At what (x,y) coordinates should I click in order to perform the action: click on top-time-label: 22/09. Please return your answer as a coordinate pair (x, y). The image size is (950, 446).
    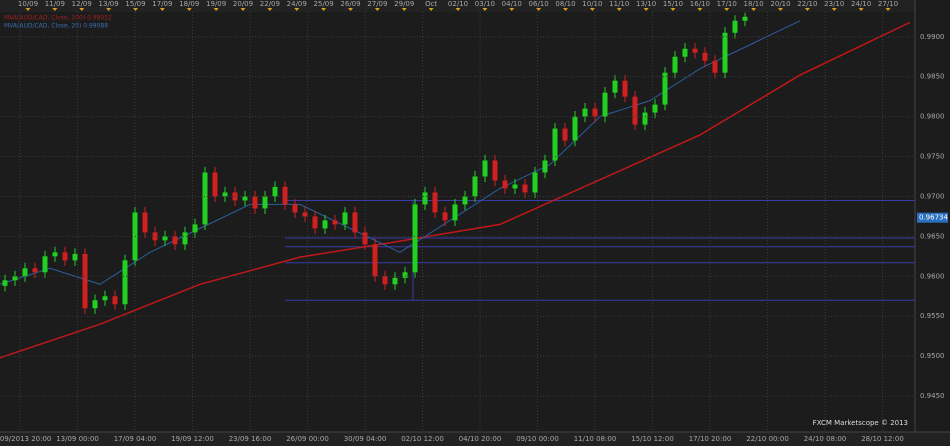
    Looking at the image, I should click on (270, 4).